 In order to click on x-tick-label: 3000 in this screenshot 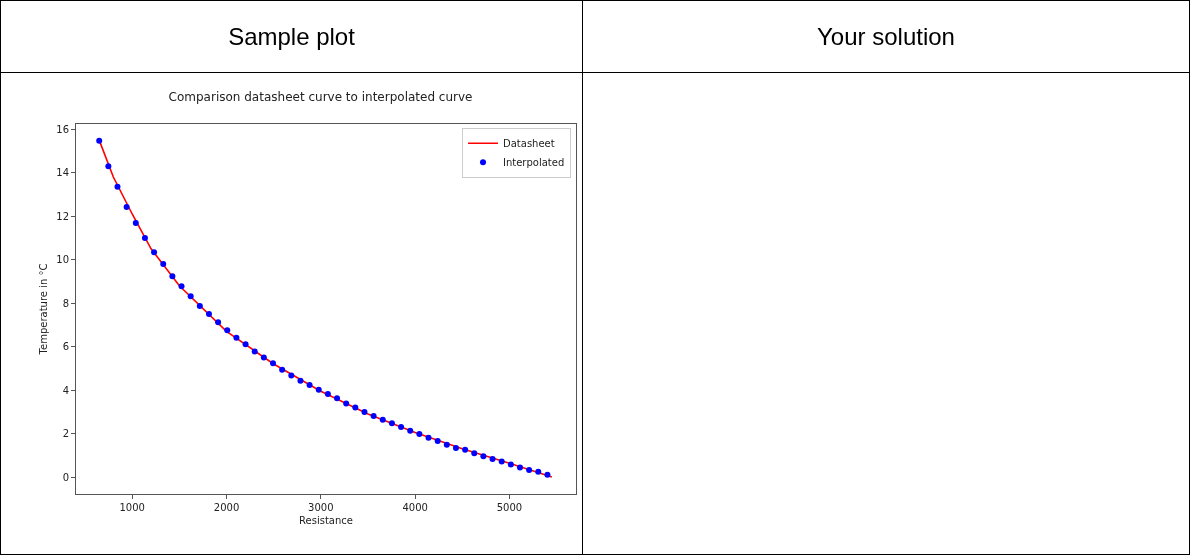, I will do `click(321, 507)`.